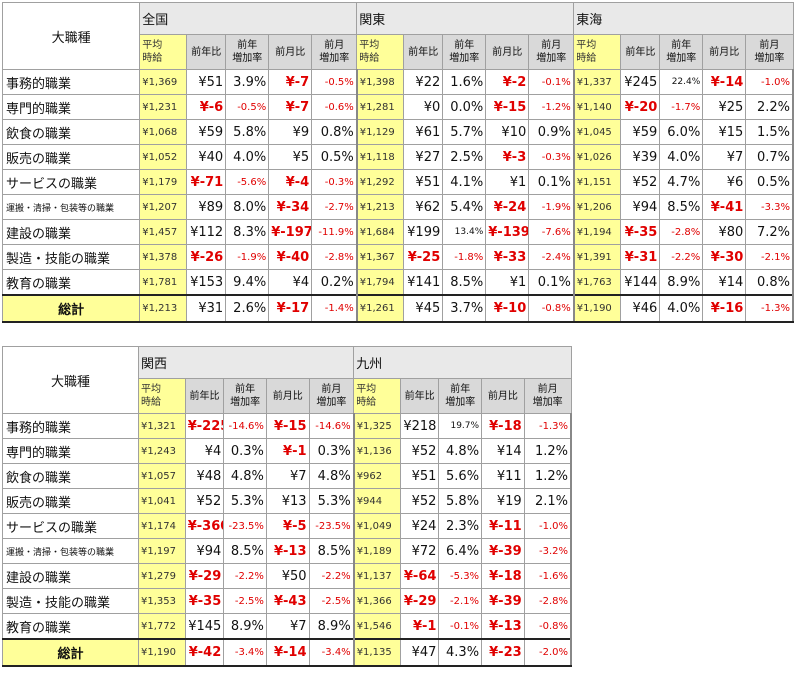 This screenshot has width=799, height=682. I want to click on diff-cell: ¥52, so click(640, 182).